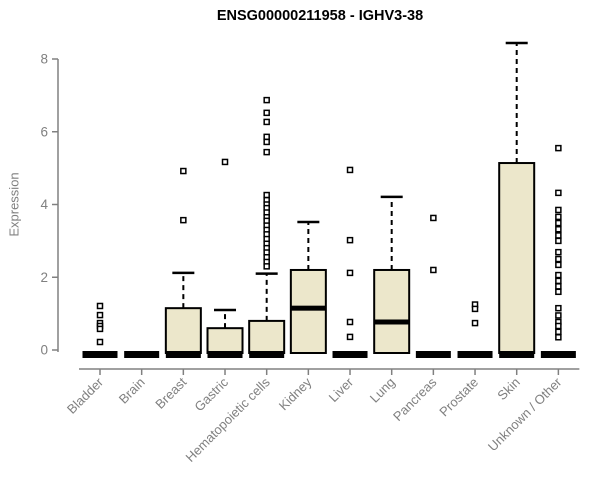 The image size is (600, 500). I want to click on box-kidney, so click(308, 311).